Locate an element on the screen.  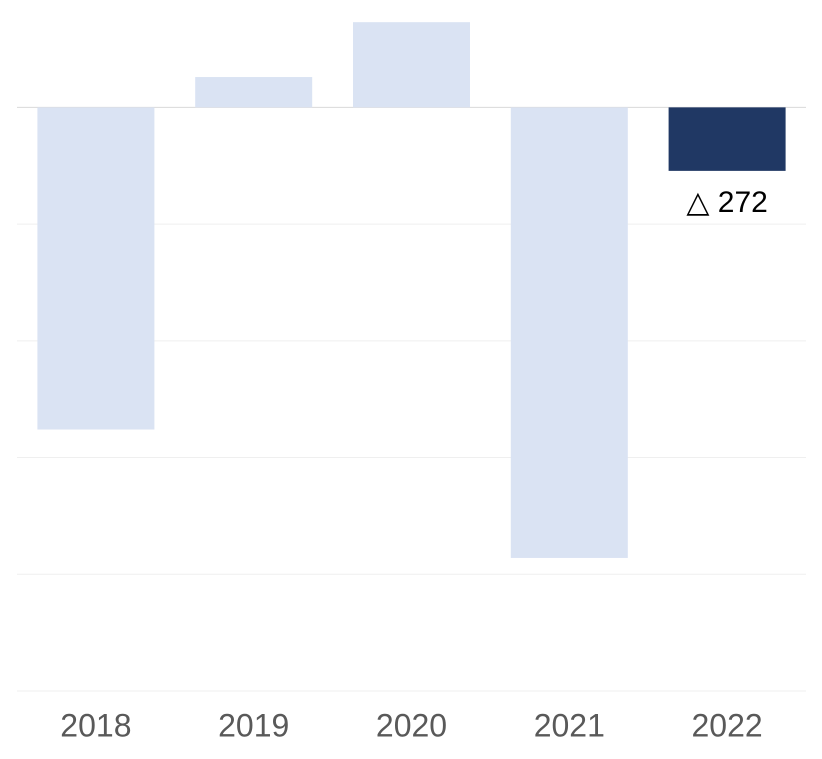
x-tick-label: 2020 is located at coordinates (411, 725).